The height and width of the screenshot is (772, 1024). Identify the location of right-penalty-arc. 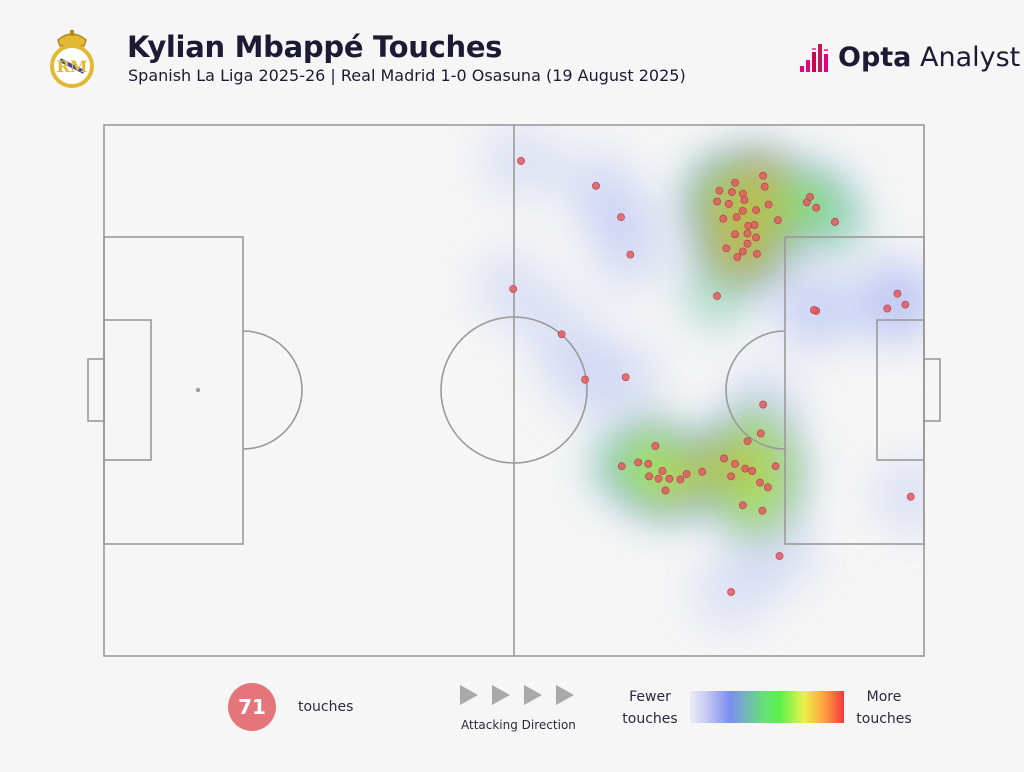
(755, 390).